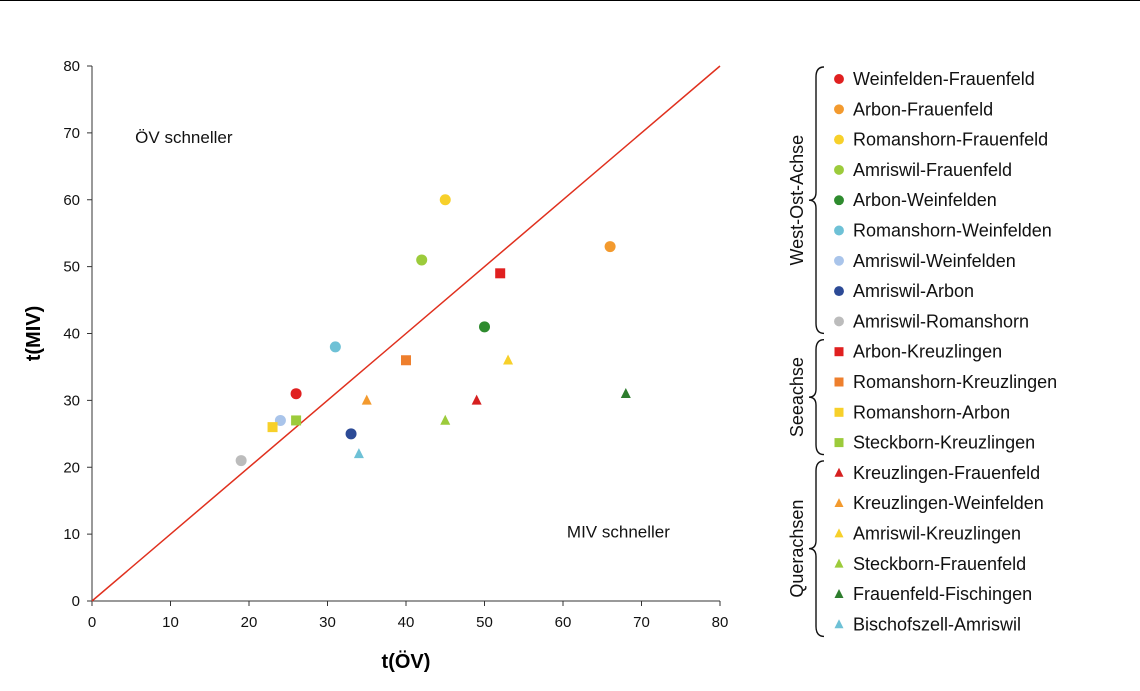  Describe the element at coordinates (913, 291) in the screenshot. I see `legend-label: Amriswil-Arbon` at that location.